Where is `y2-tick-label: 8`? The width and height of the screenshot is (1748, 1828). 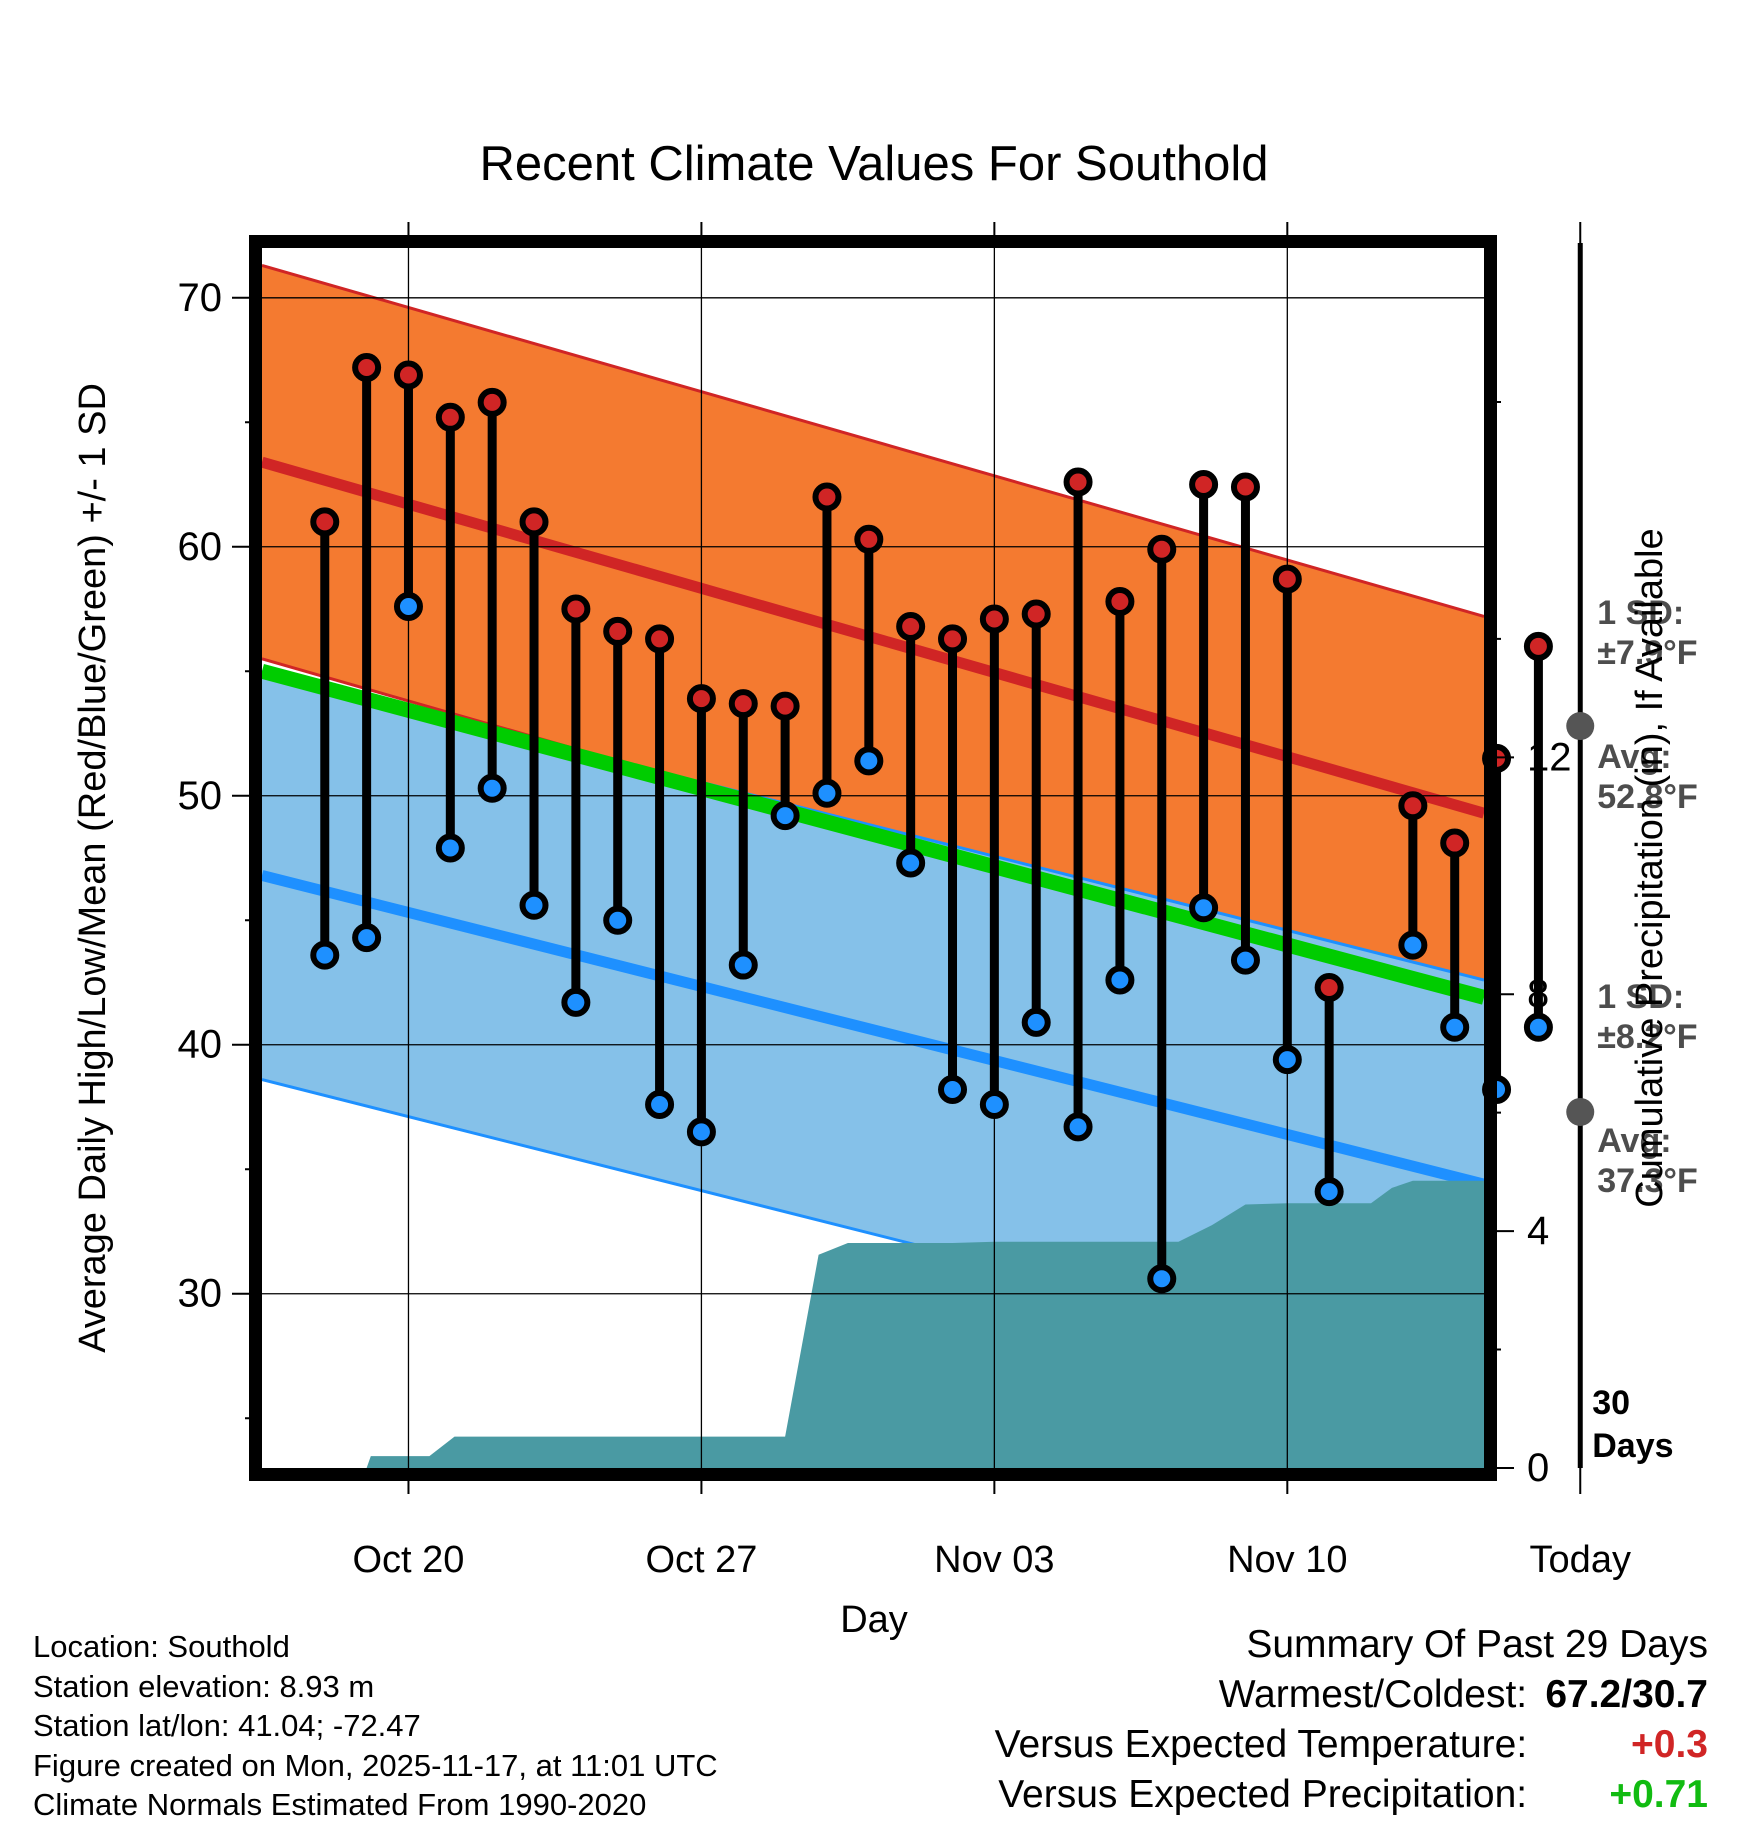
y2-tick-label: 8 is located at coordinates (1538, 994).